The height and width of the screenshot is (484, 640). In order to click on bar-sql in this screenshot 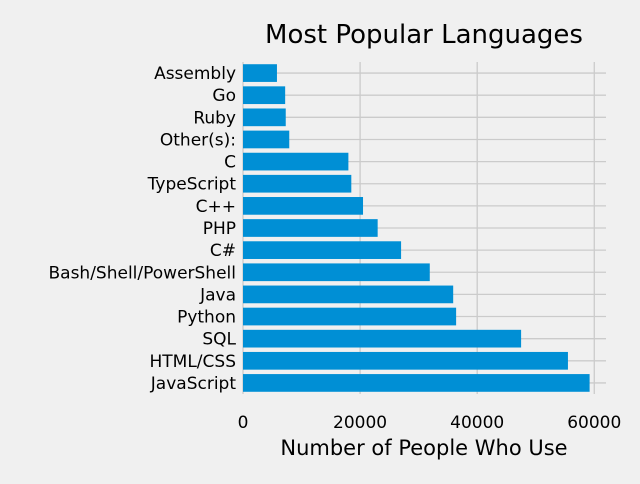, I will do `click(382, 338)`.